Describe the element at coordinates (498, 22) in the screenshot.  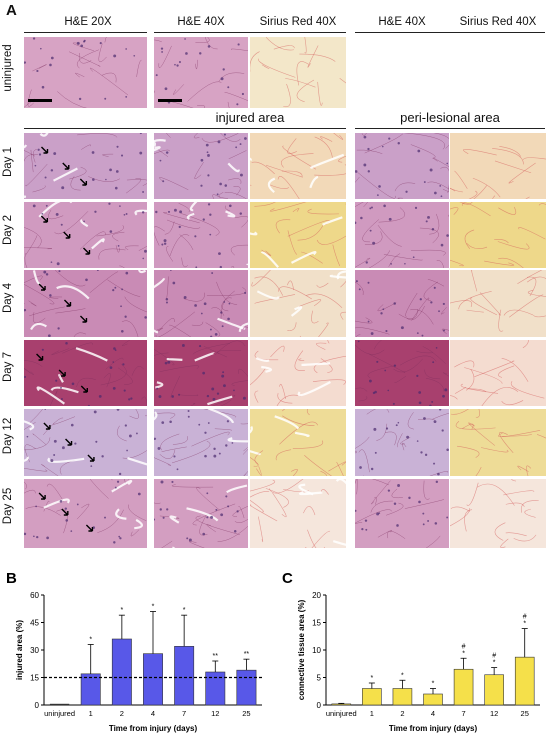
I see `col-header-peri-sirius40x: Sirius Red 40X` at that location.